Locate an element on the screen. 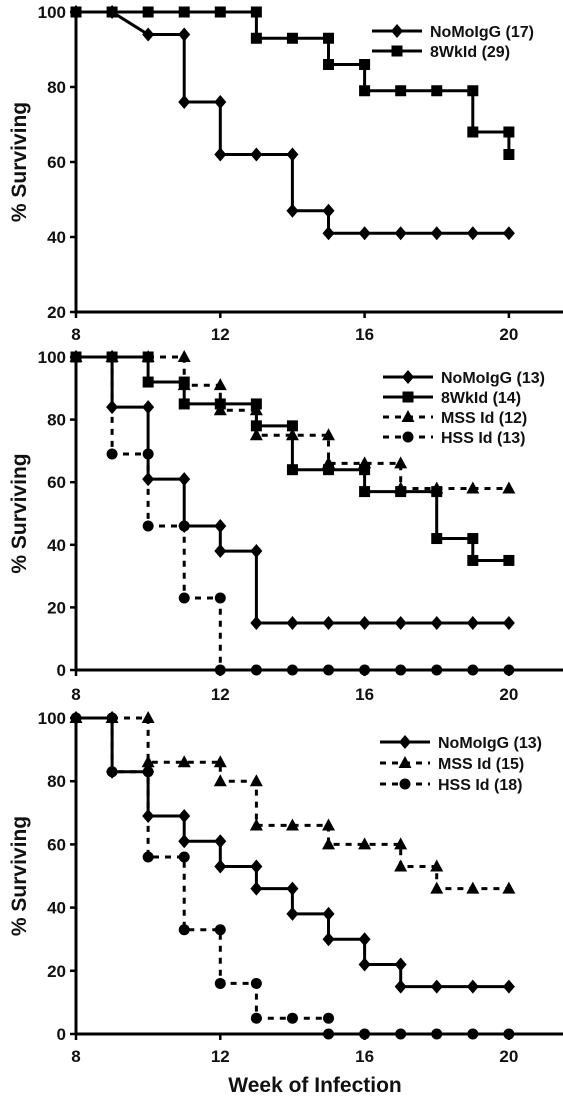 The image size is (563, 1102). y-tick-label: 20 is located at coordinates (56, 971).